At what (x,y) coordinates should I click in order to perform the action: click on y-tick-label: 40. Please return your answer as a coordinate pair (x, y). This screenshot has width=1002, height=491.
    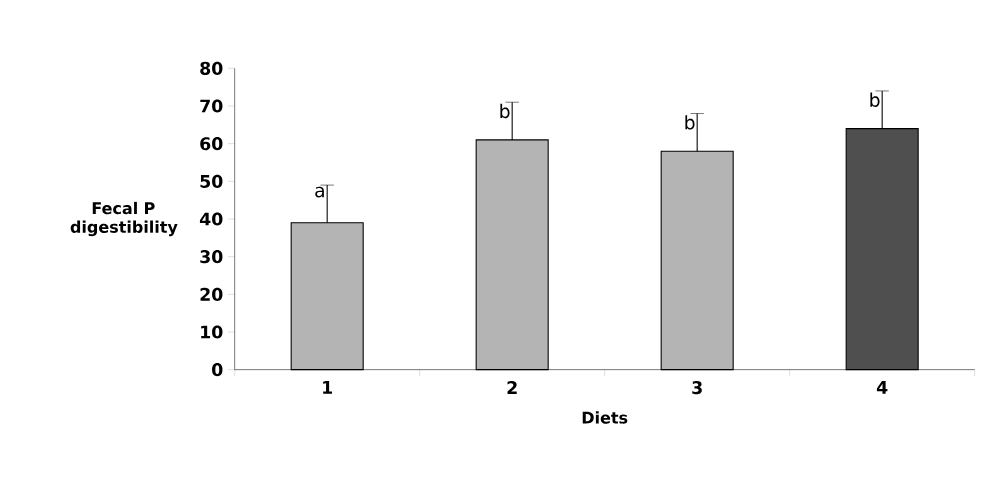
    Looking at the image, I should click on (211, 219).